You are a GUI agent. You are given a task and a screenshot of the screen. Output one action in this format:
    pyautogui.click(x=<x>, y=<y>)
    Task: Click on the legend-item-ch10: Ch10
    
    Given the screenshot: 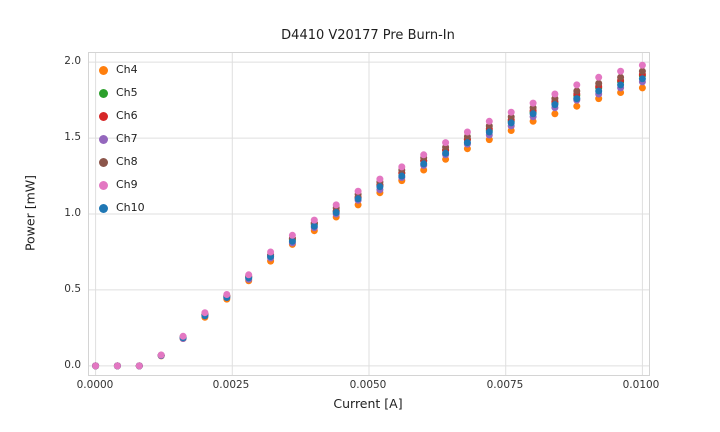 What is the action you would take?
    pyautogui.click(x=122, y=208)
    